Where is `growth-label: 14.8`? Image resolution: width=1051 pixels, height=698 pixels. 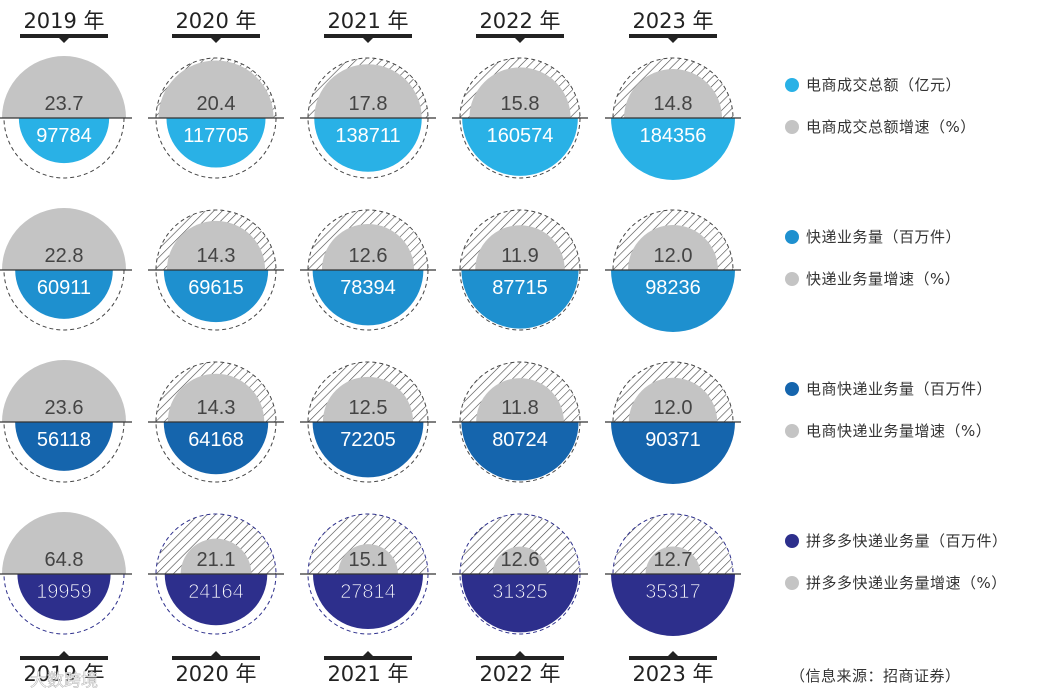
growth-label: 14.8 is located at coordinates (673, 104).